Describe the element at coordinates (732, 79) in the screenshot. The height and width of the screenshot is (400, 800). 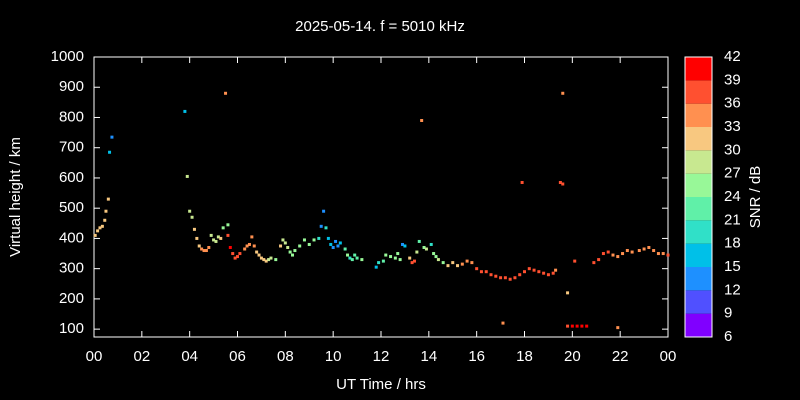
I see `colorbar-tick-label: 39` at that location.